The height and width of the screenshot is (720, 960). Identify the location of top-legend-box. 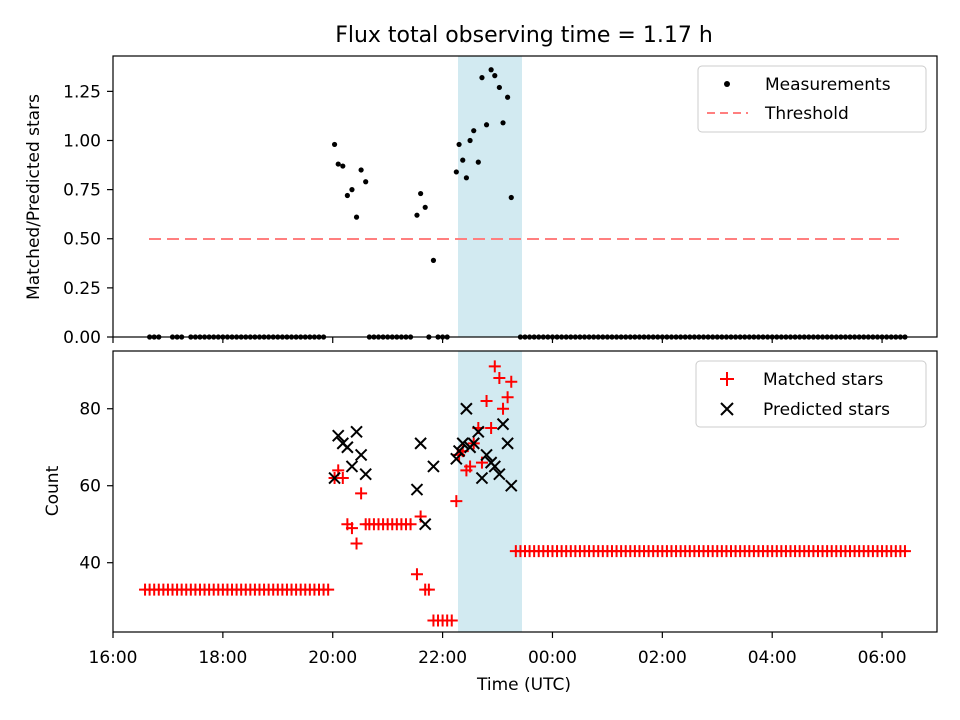
(812, 99).